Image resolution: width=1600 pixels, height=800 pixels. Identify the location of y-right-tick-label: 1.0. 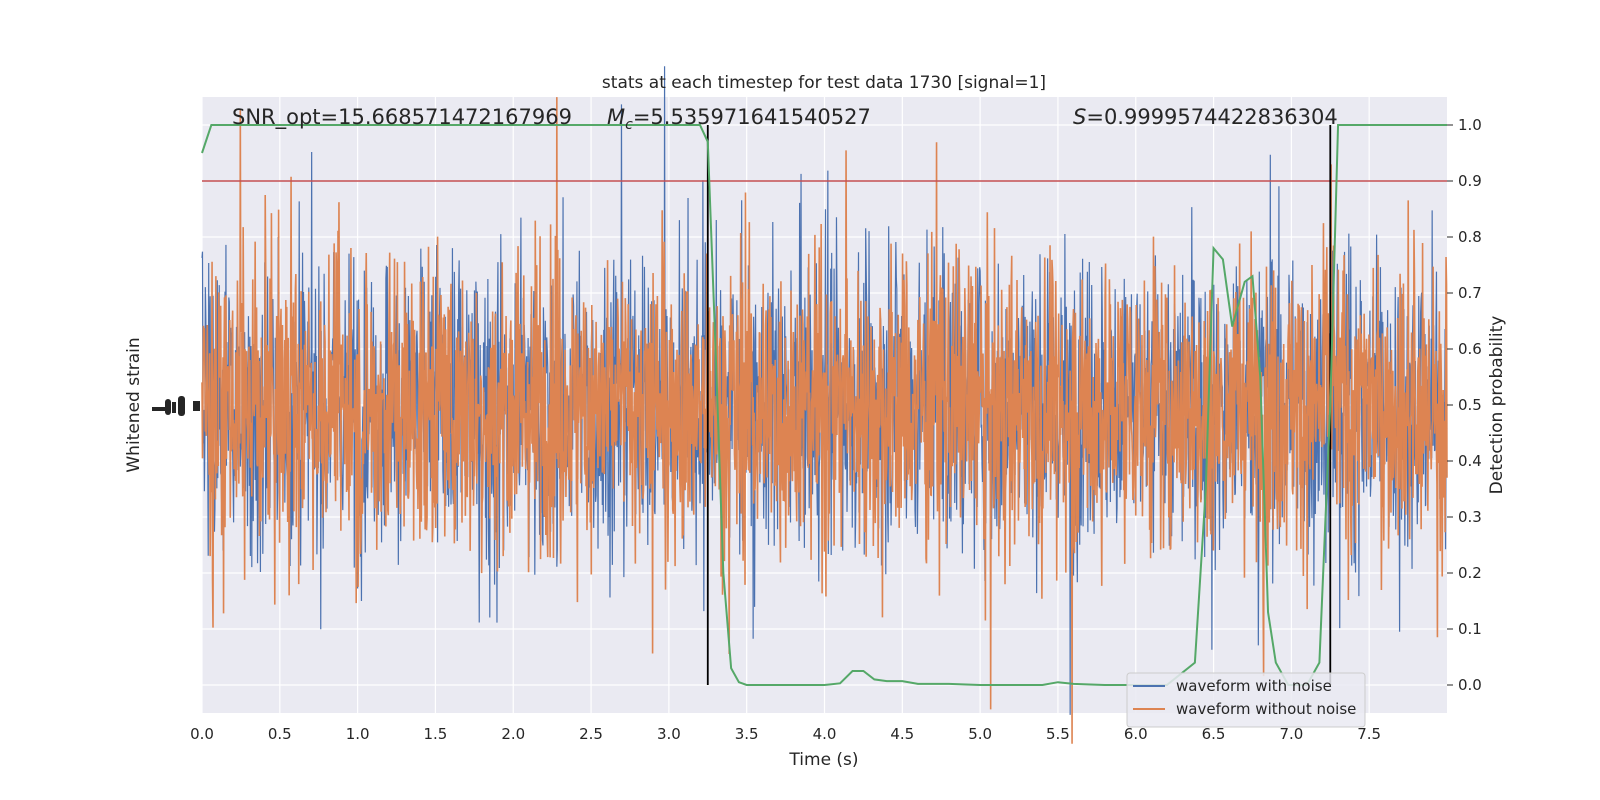
(1470, 125).